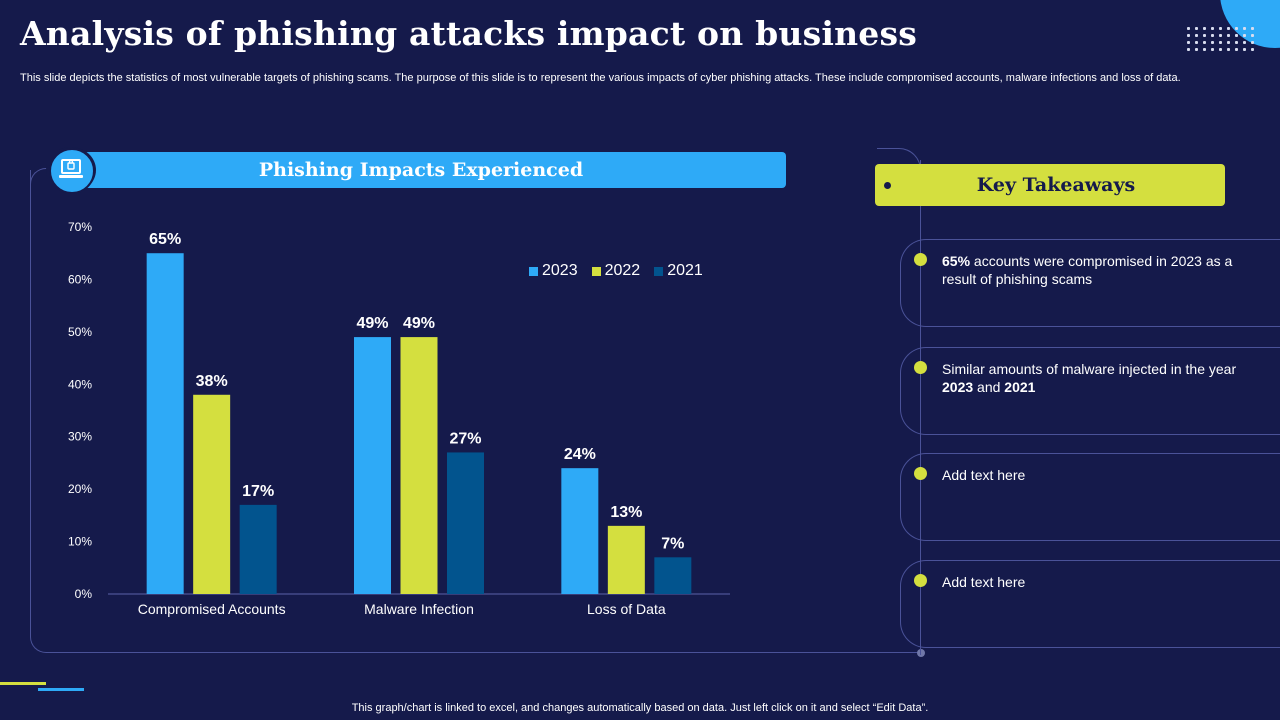  I want to click on legend-label: 2023, so click(560, 270).